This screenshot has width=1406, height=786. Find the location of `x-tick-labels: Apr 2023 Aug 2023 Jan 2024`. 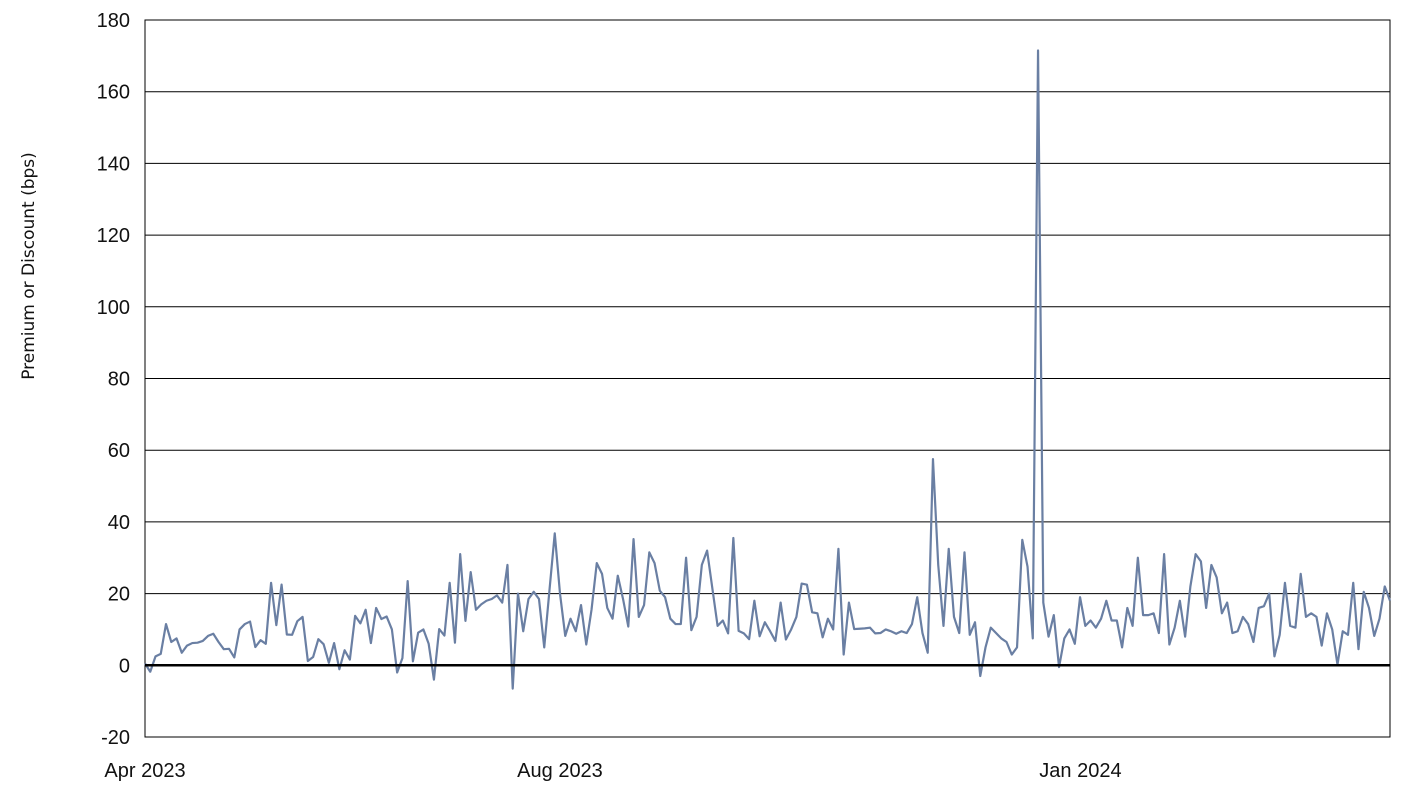

x-tick-labels: Apr 2023 Aug 2023 Jan 2024 is located at coordinates (612, 771).